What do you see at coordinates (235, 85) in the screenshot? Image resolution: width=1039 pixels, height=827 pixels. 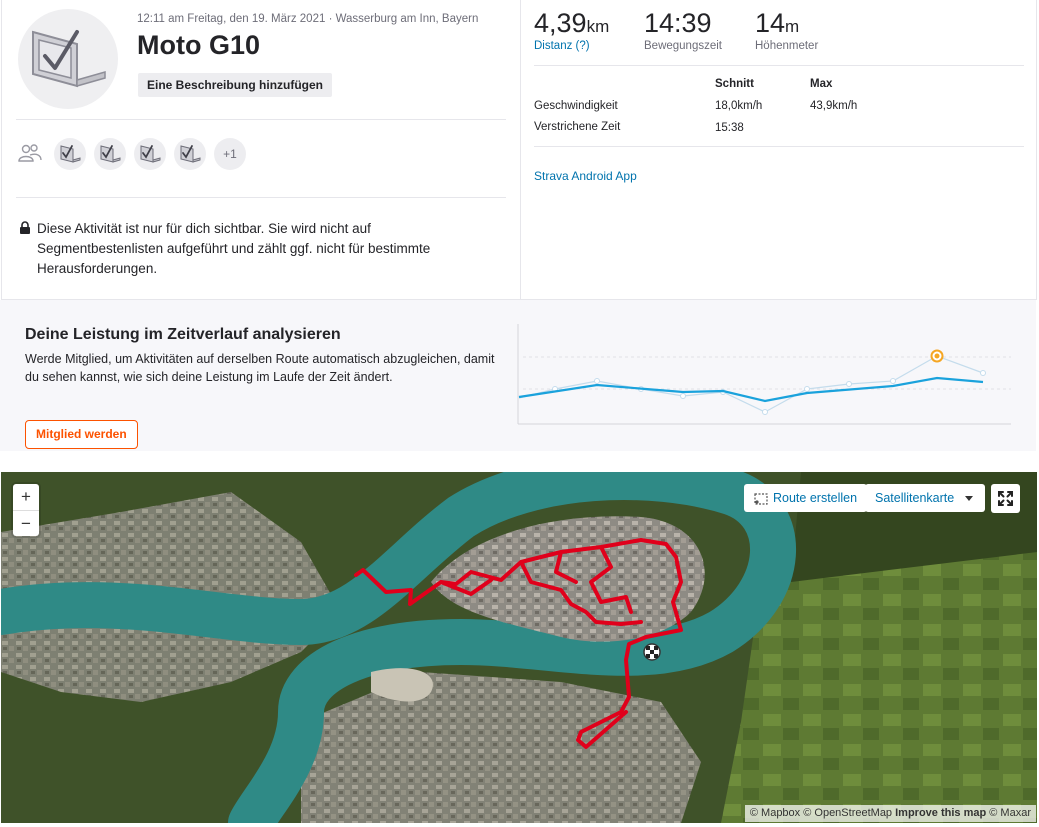 I see `add-description-button: Eine Beschreibung hinzufügen` at bounding box center [235, 85].